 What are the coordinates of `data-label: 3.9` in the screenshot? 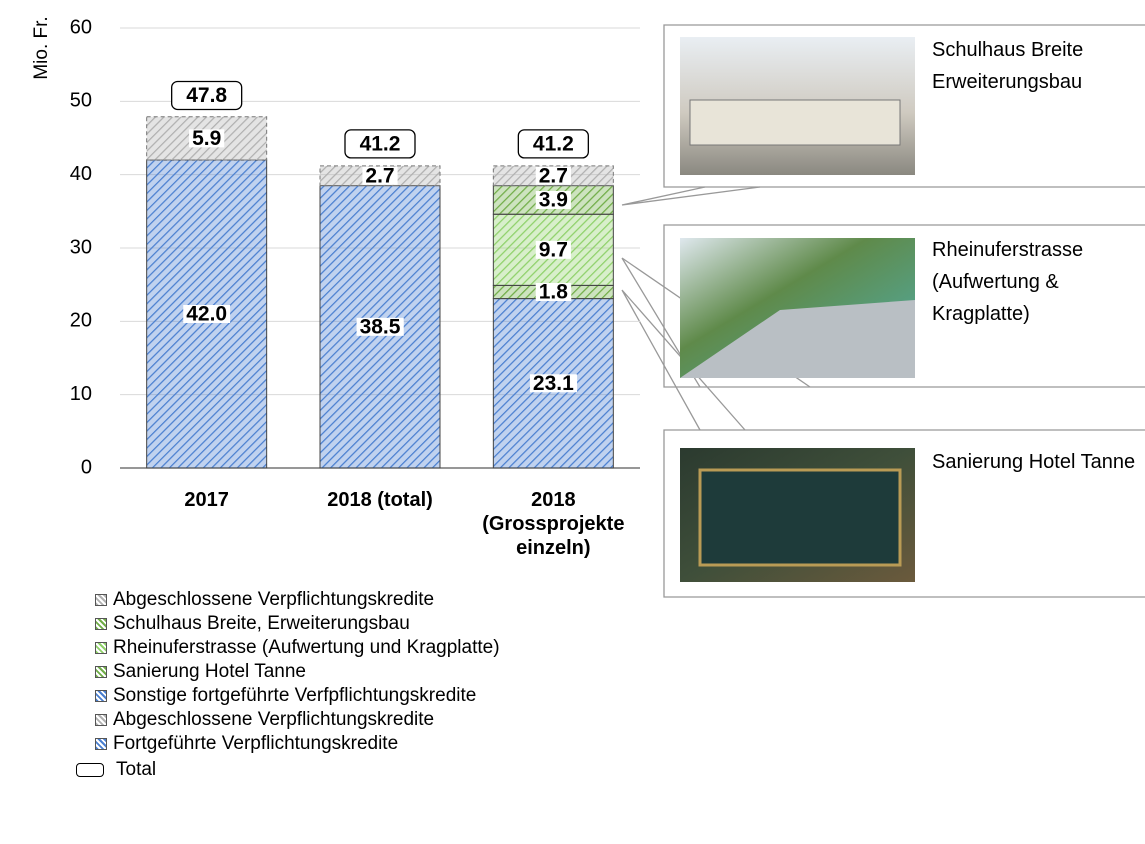 It's located at (553, 200).